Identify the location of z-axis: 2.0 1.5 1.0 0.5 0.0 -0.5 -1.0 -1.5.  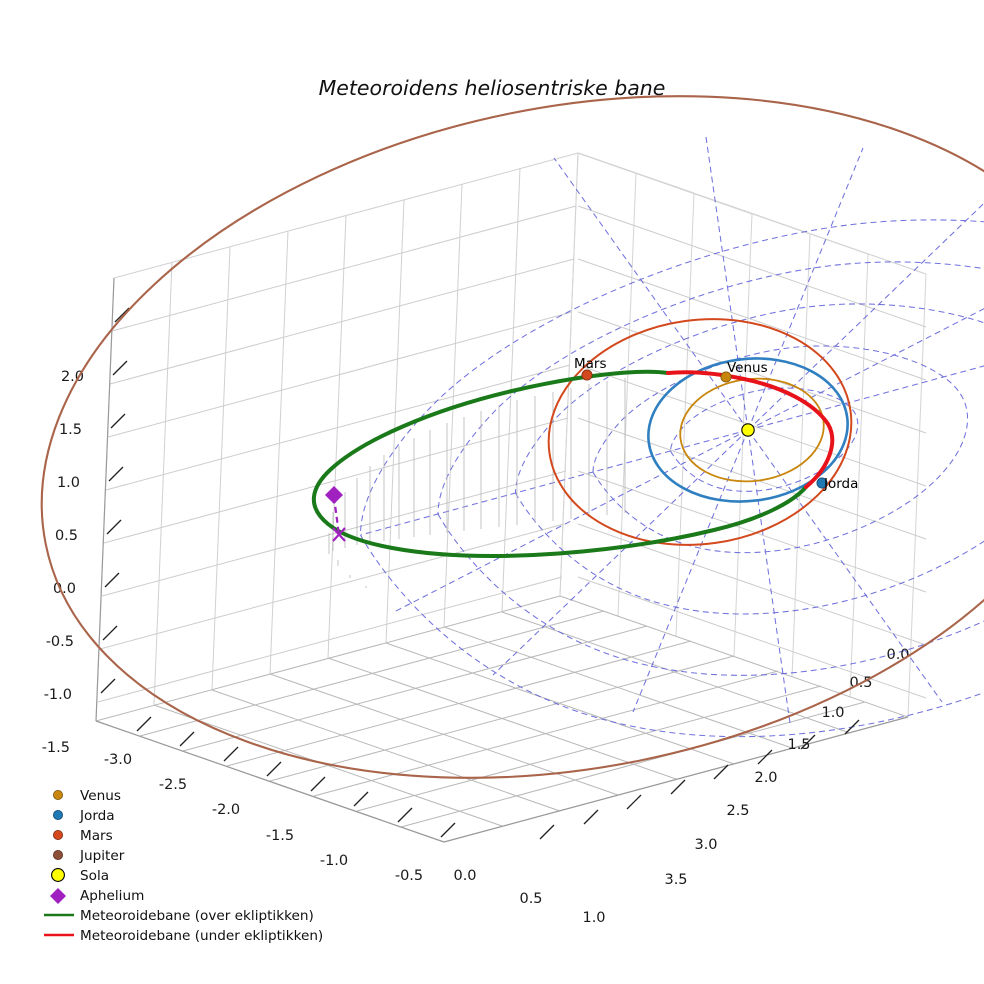
(86, 531).